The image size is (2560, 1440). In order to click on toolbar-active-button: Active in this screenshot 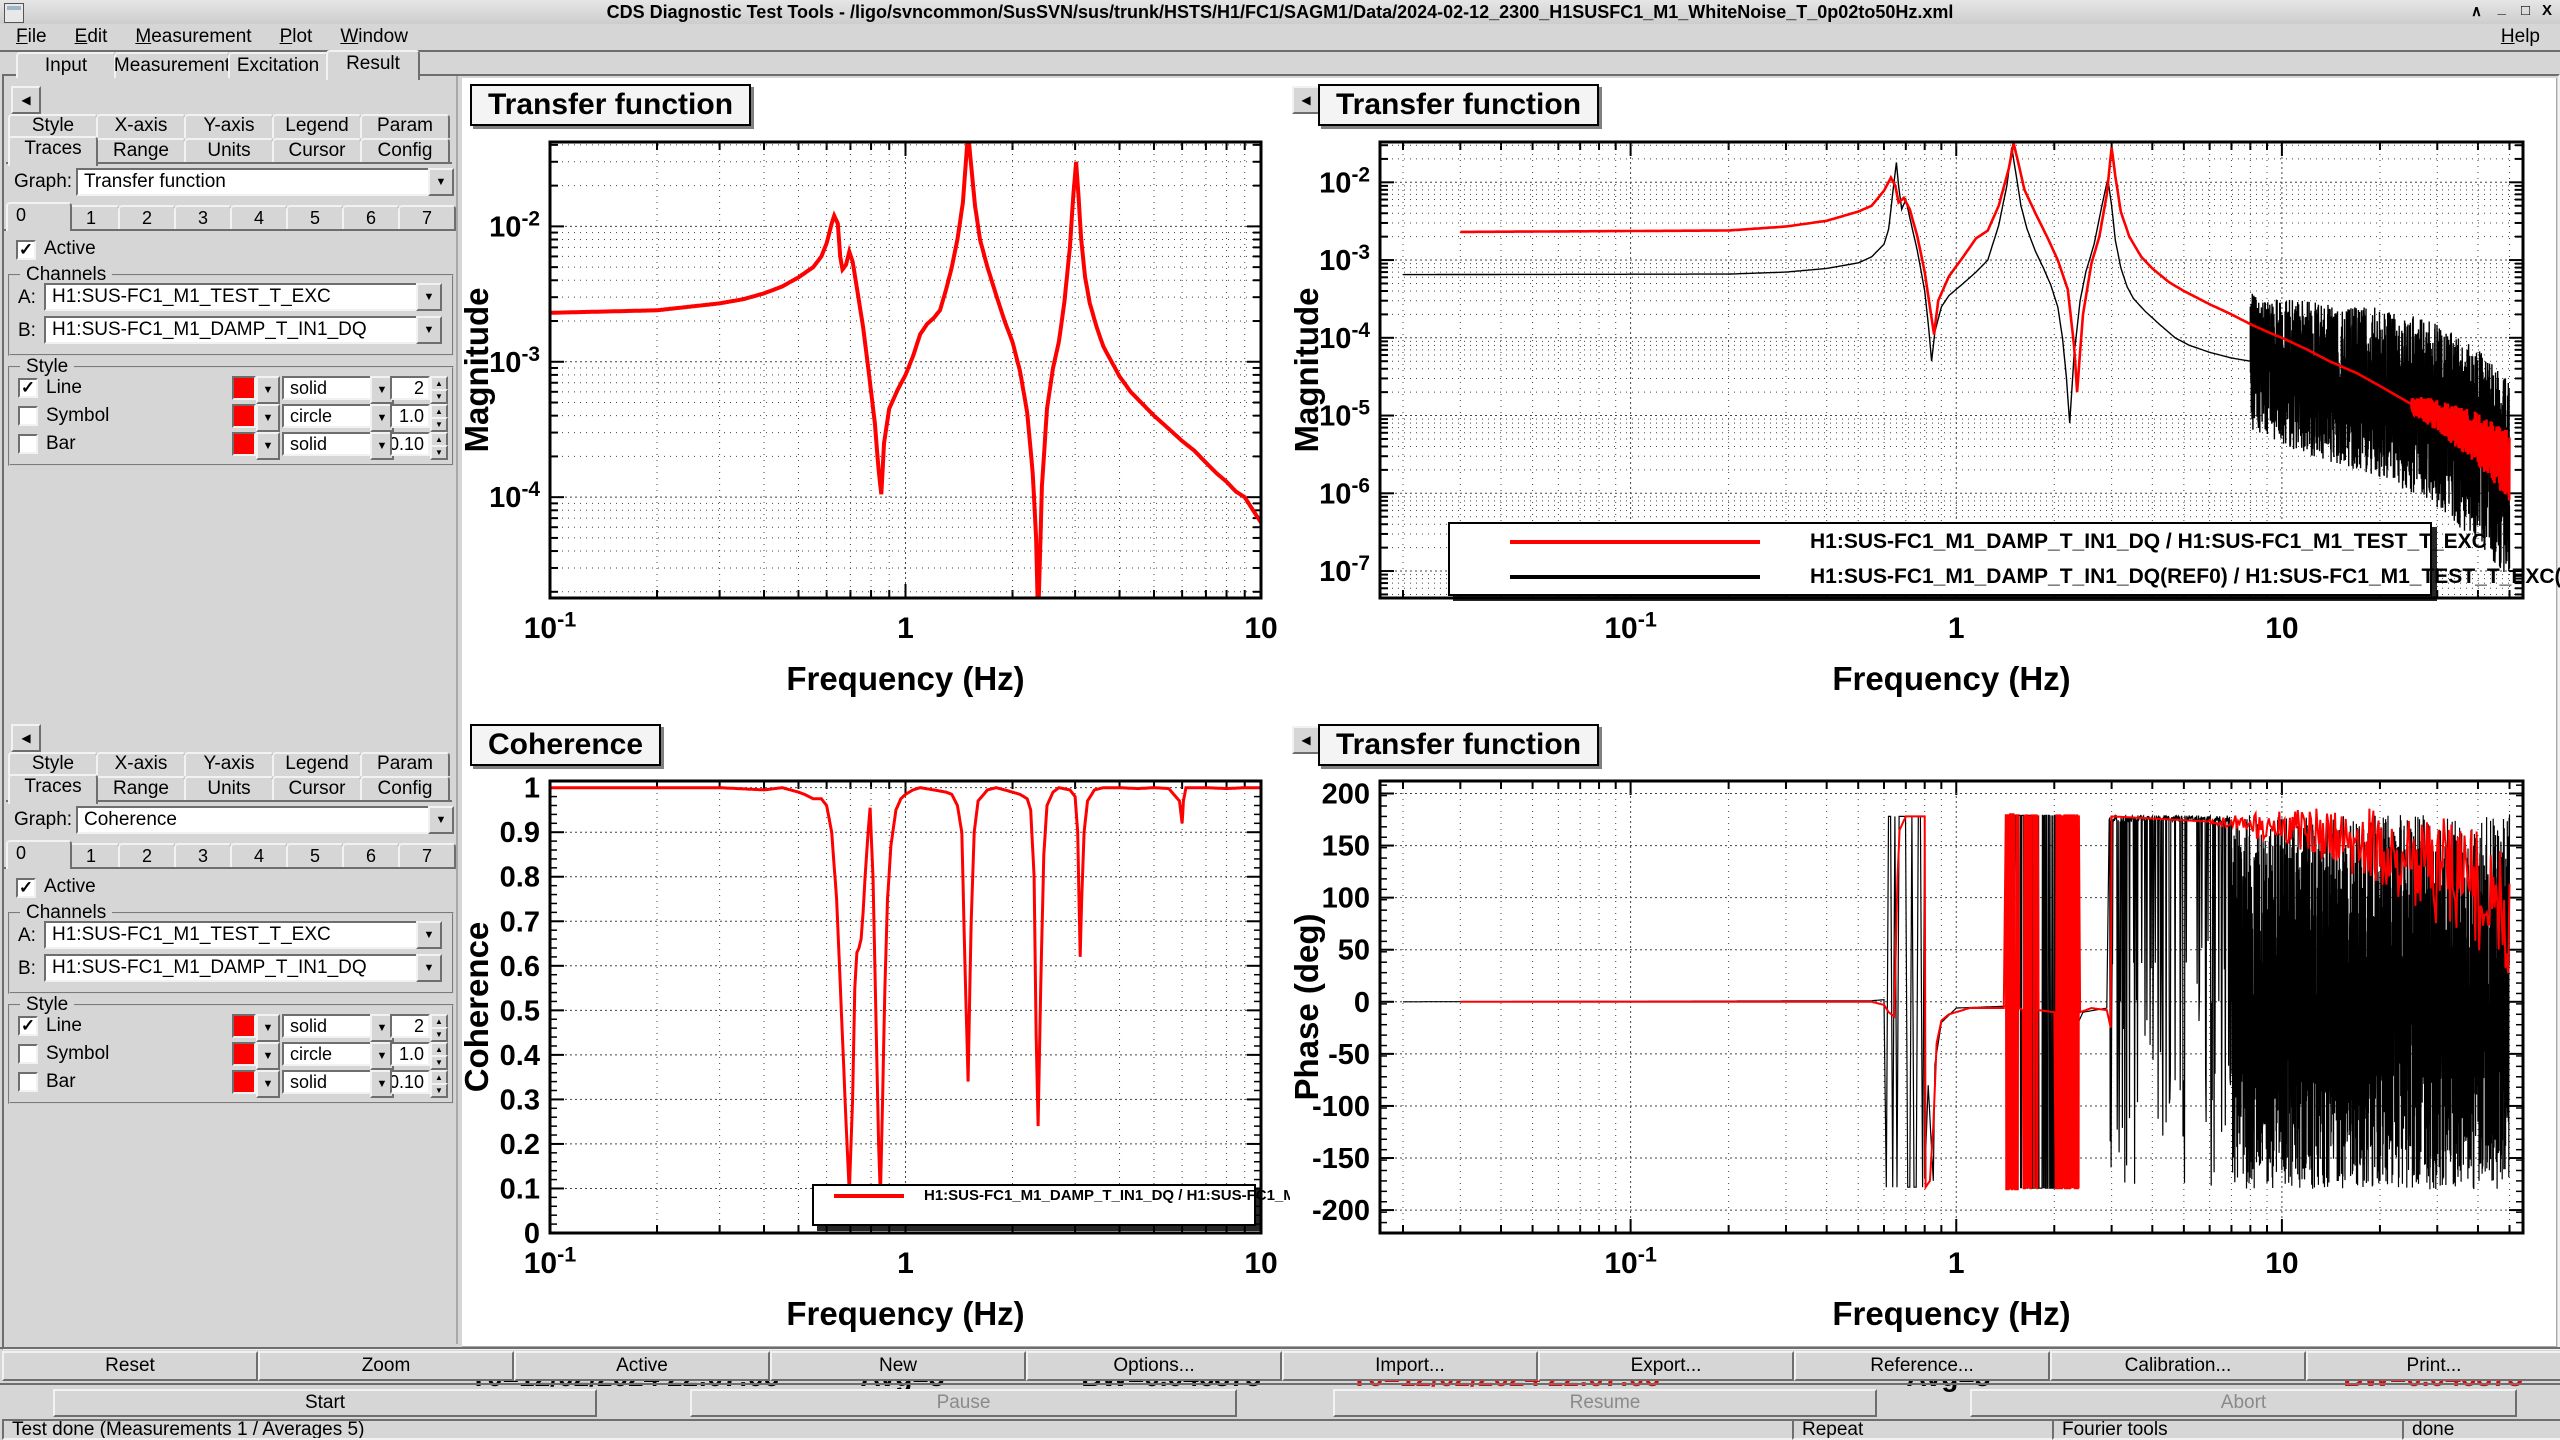, I will do `click(642, 1366)`.